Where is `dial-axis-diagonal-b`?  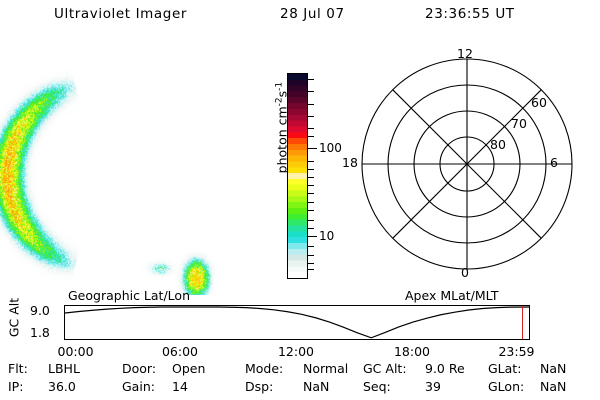 dial-axis-diagonal-b is located at coordinates (467, 164).